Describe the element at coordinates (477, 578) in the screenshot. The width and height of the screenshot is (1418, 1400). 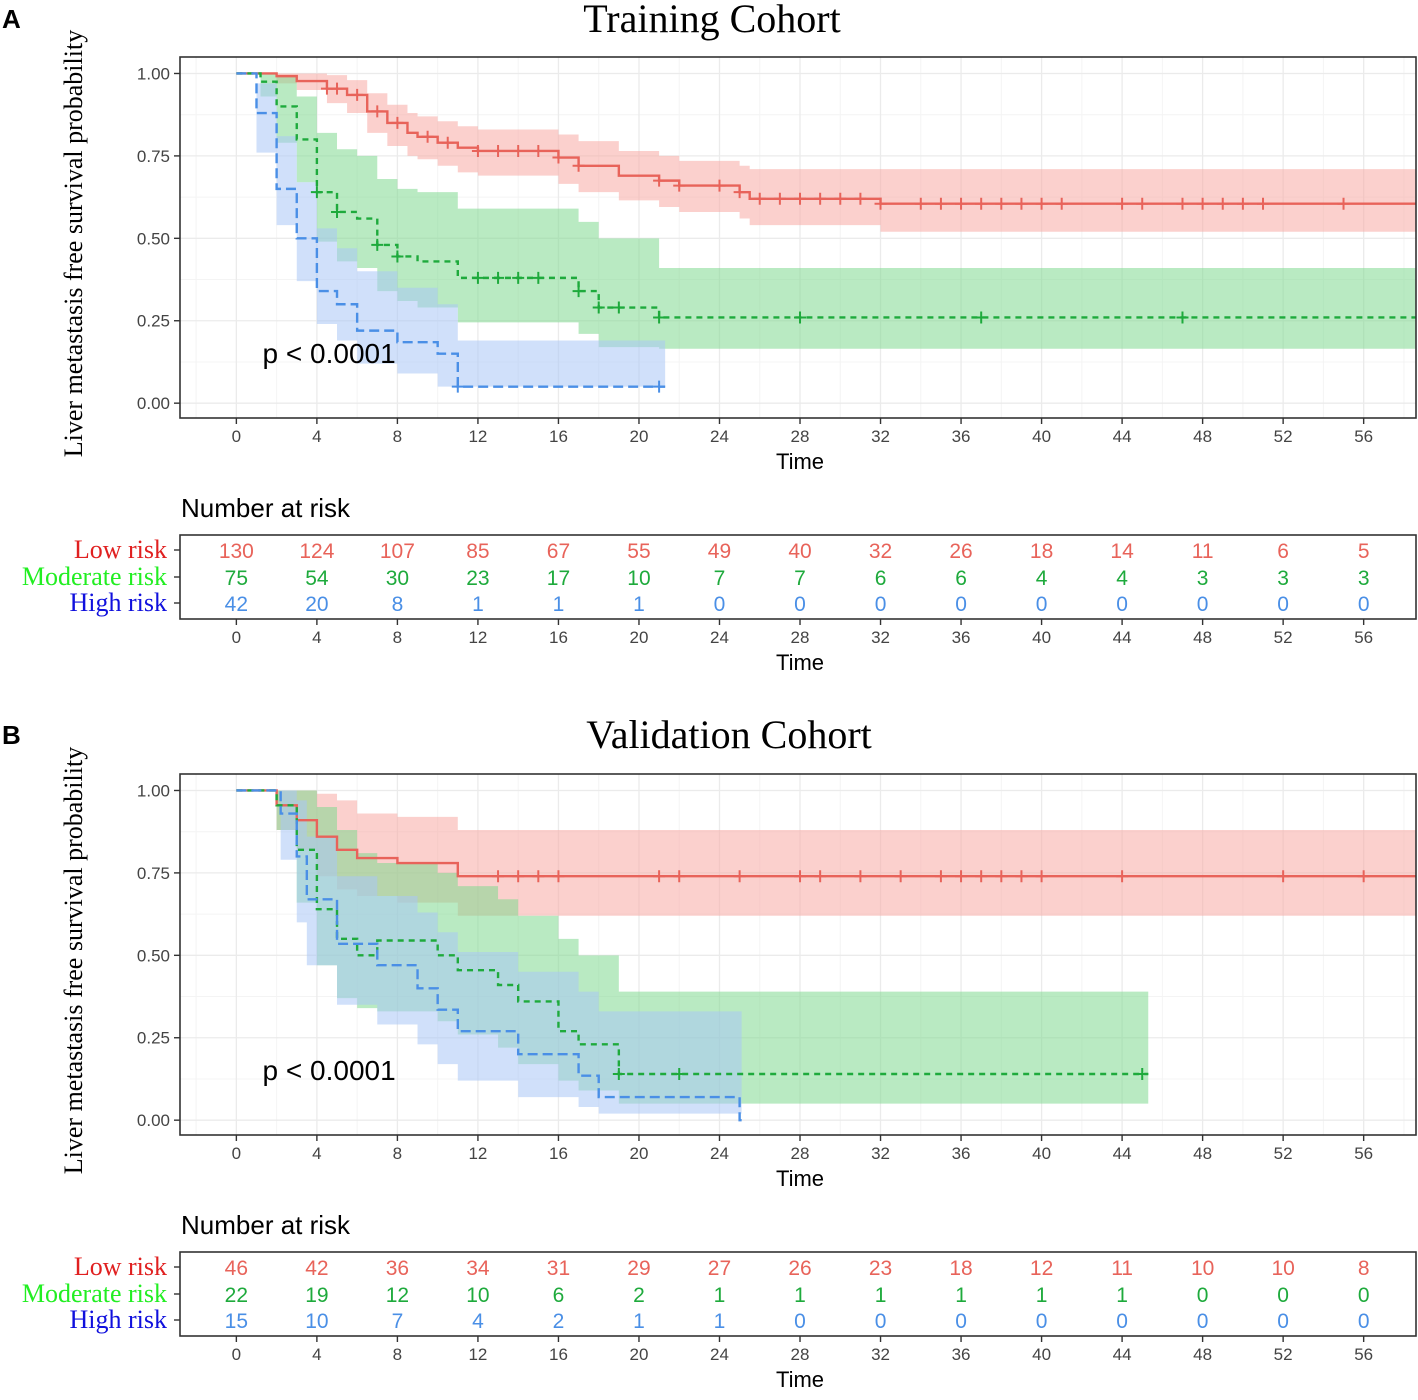
I see `moderate-risk-count: 23` at that location.